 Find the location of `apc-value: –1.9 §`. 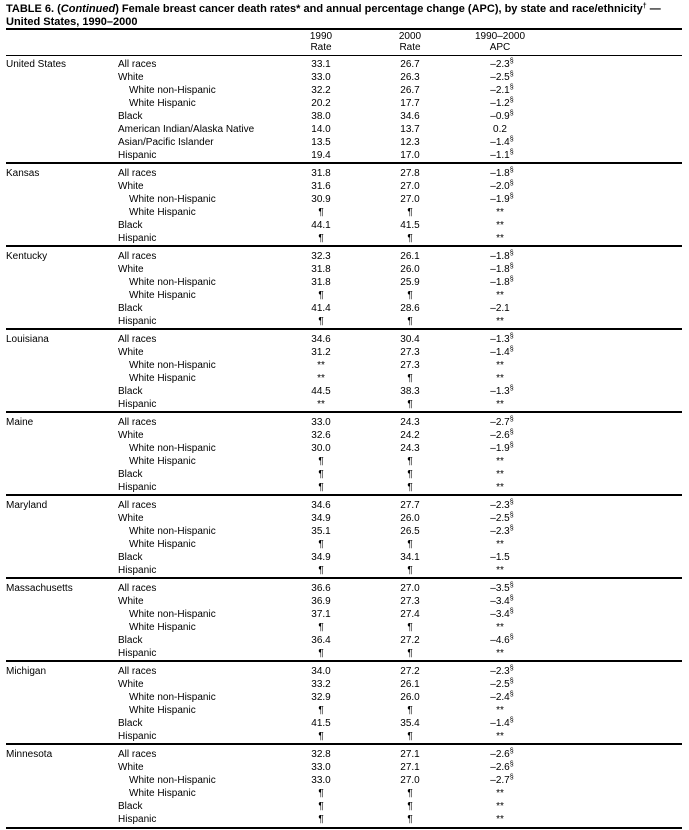

apc-value: –1.9 § is located at coordinates (502, 199).